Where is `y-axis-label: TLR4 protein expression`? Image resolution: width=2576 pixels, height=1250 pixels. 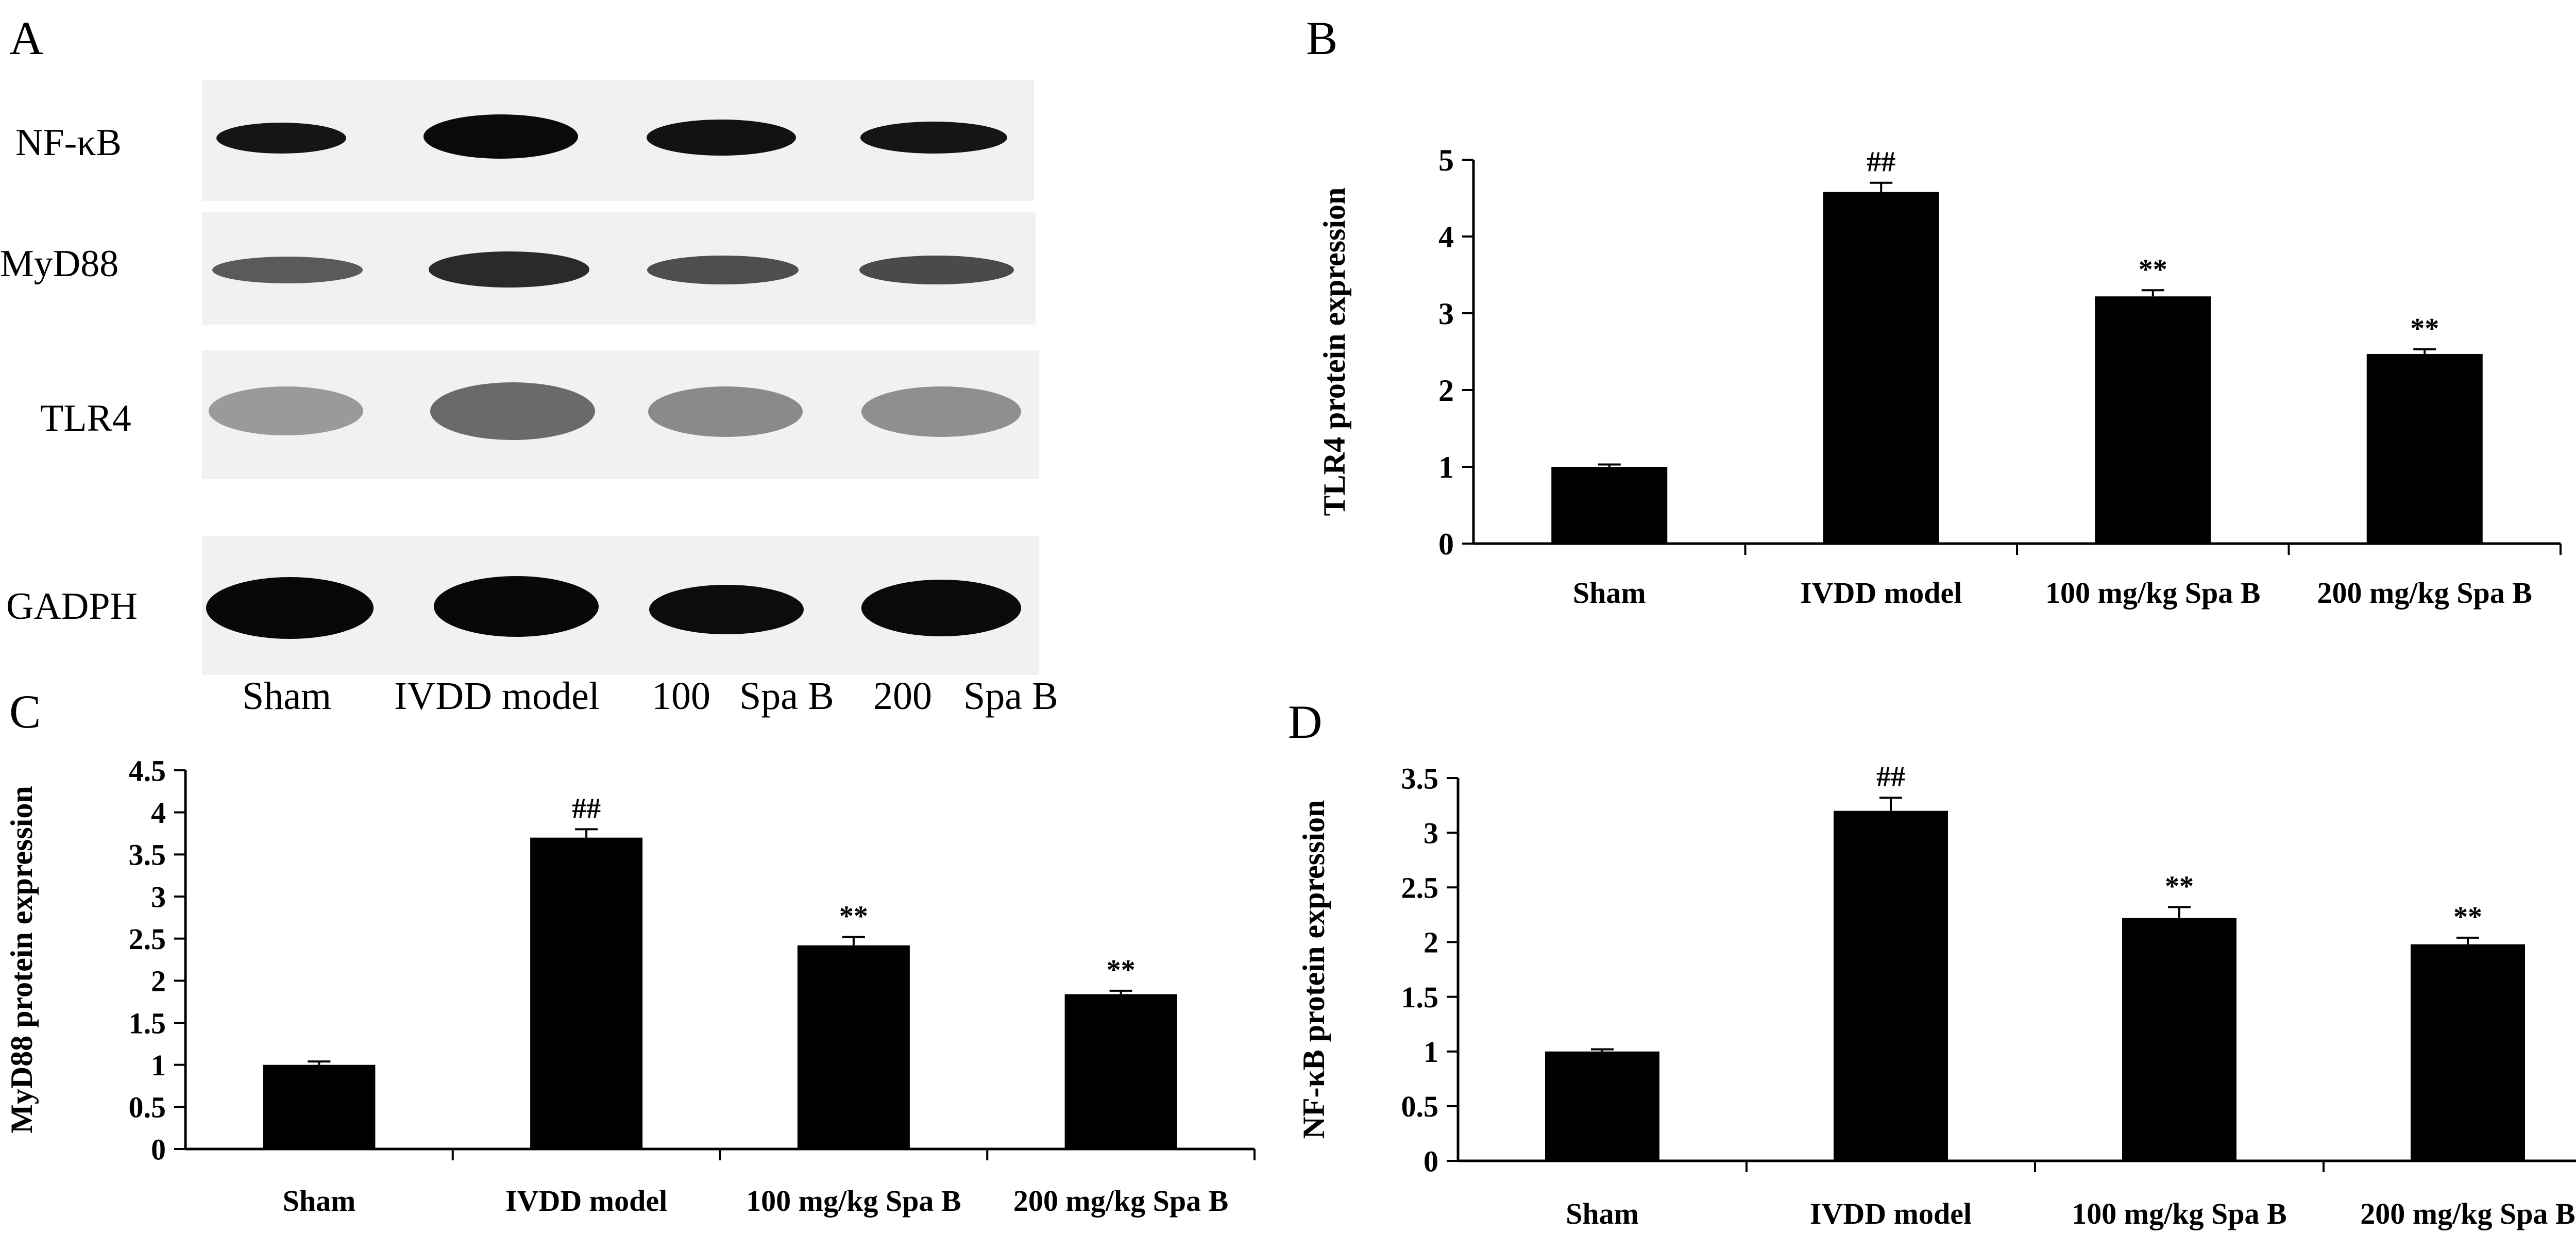
y-axis-label: TLR4 protein expression is located at coordinates (1334, 352).